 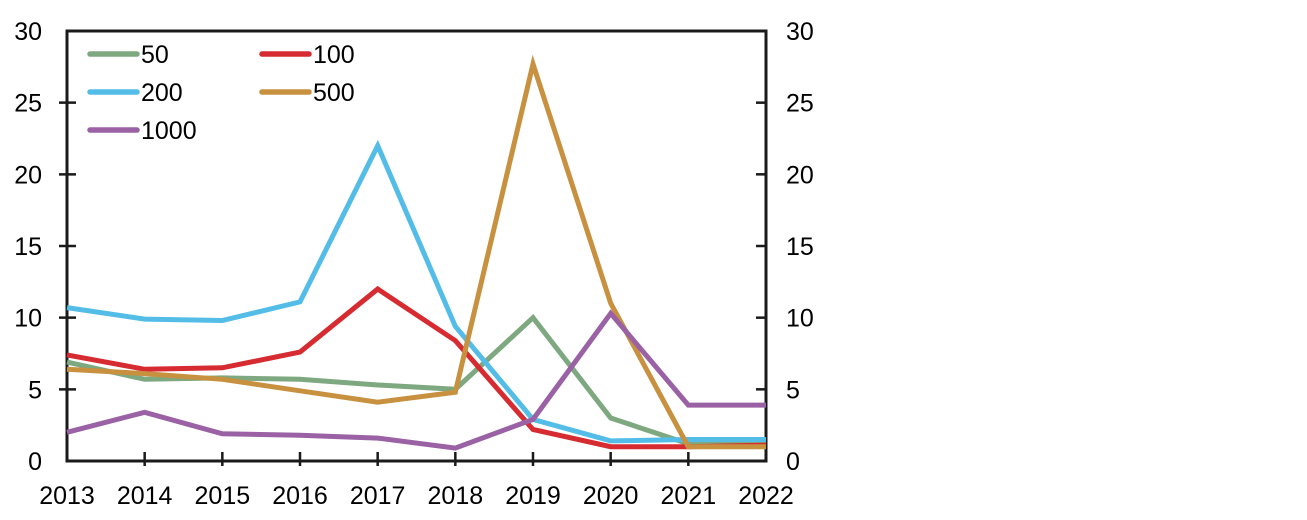 I want to click on y-axis-label-right: 10, so click(x=800, y=319).